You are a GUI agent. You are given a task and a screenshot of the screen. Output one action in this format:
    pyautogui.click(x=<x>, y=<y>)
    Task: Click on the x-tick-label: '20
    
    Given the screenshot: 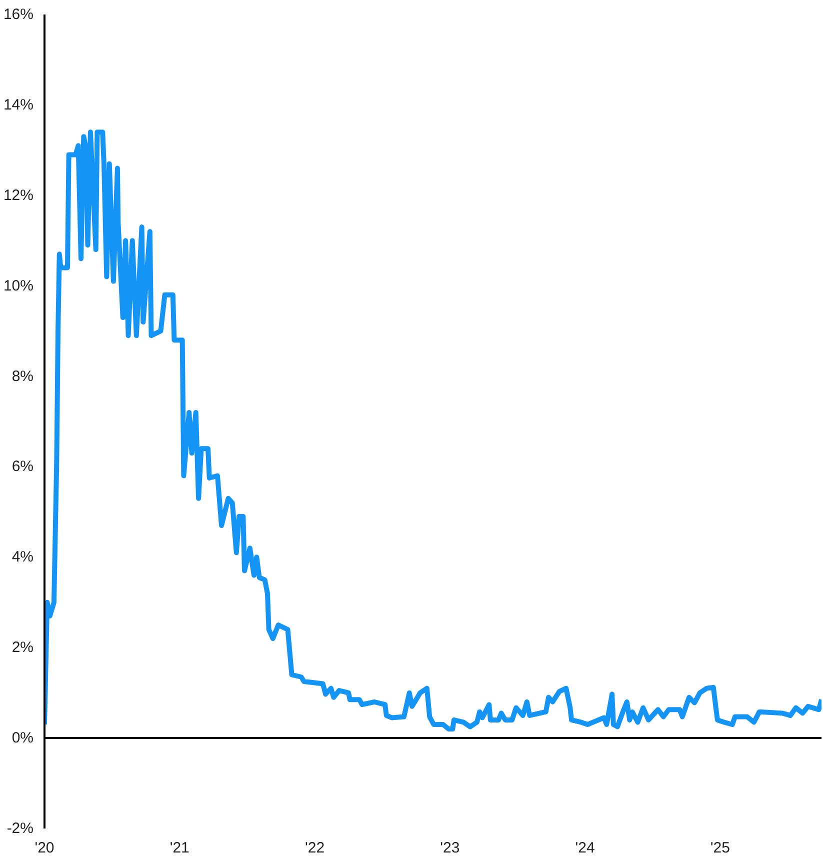 What is the action you would take?
    pyautogui.click(x=44, y=848)
    